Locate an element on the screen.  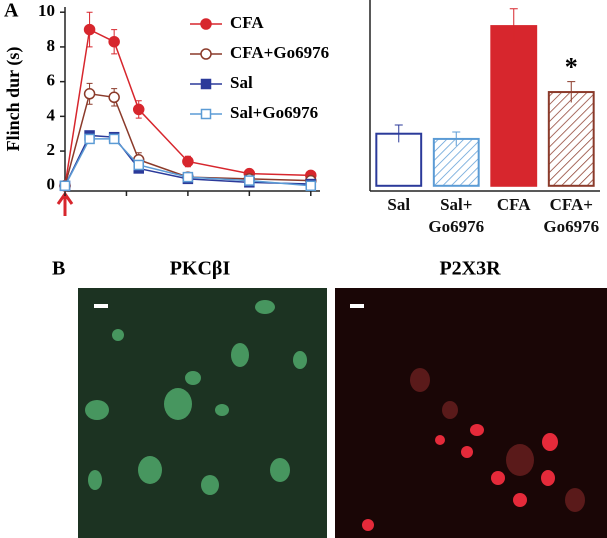
legend-label: CFA is located at coordinates (247, 22).